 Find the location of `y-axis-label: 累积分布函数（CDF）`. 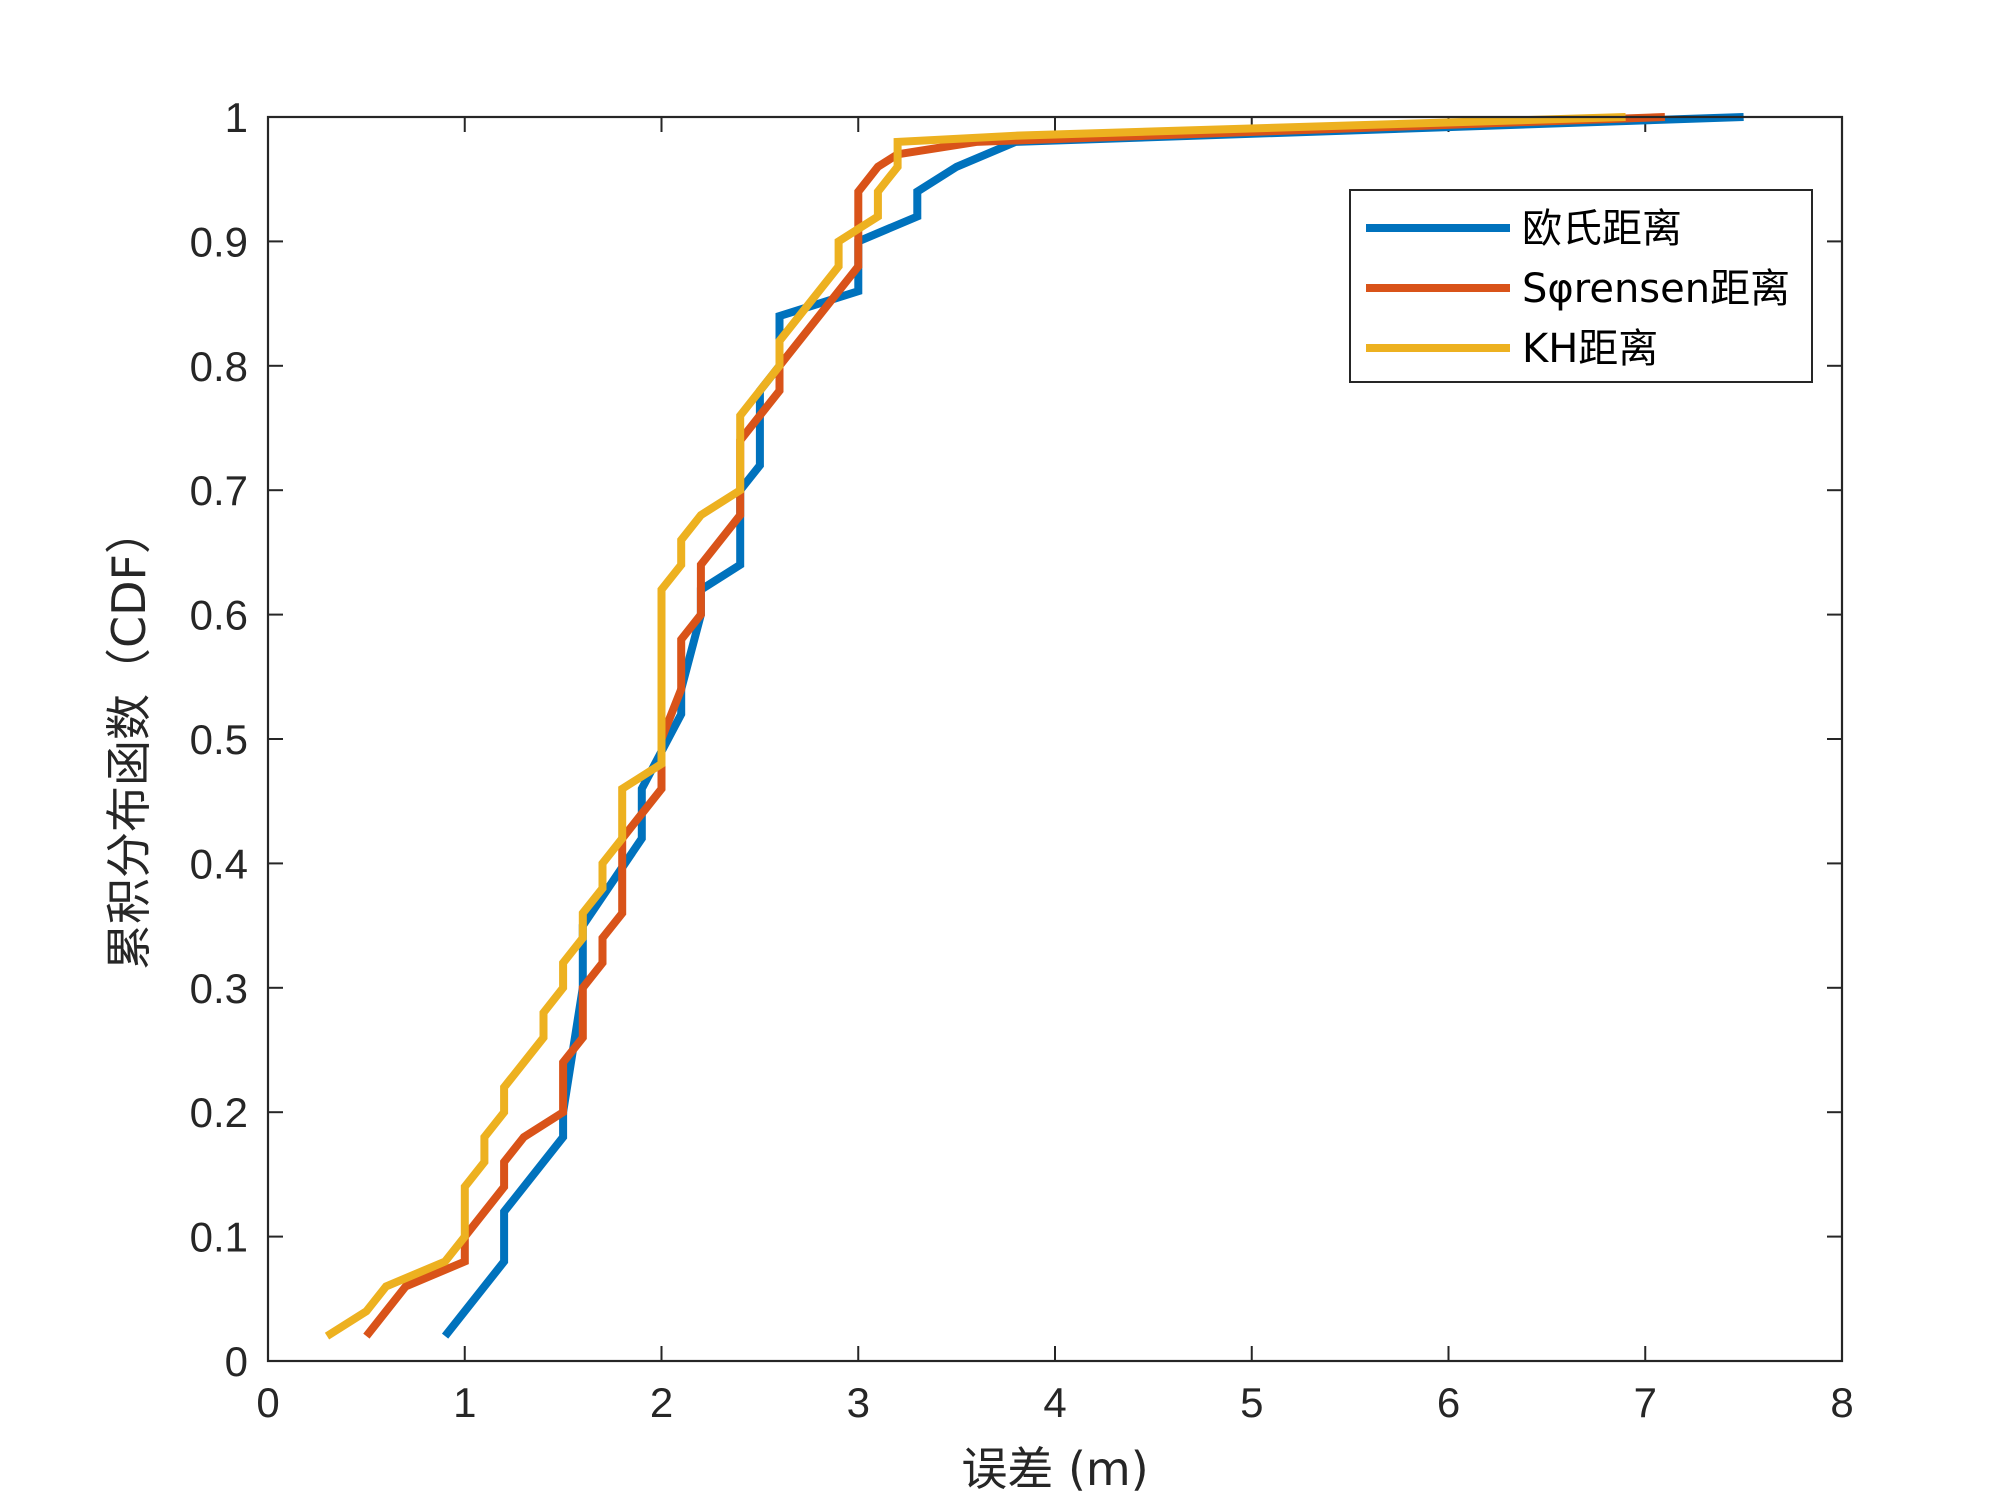

y-axis-label: 累积分布函数（CDF） is located at coordinates (129, 739).